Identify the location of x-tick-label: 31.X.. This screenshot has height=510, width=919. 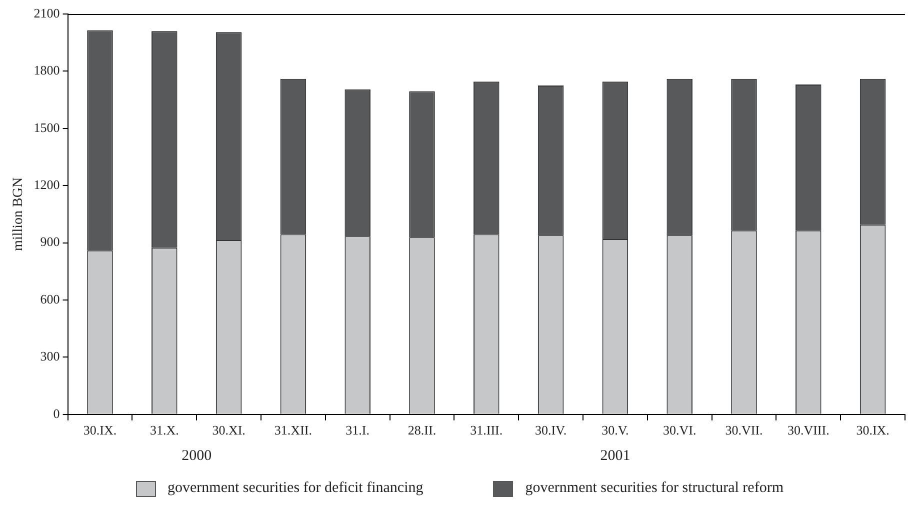
(164, 430).